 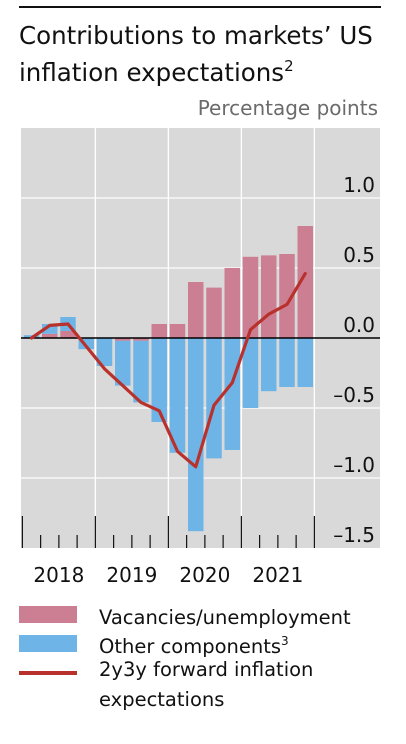 What do you see at coordinates (359, 325) in the screenshot?
I see `y-tick-label: 0.0` at bounding box center [359, 325].